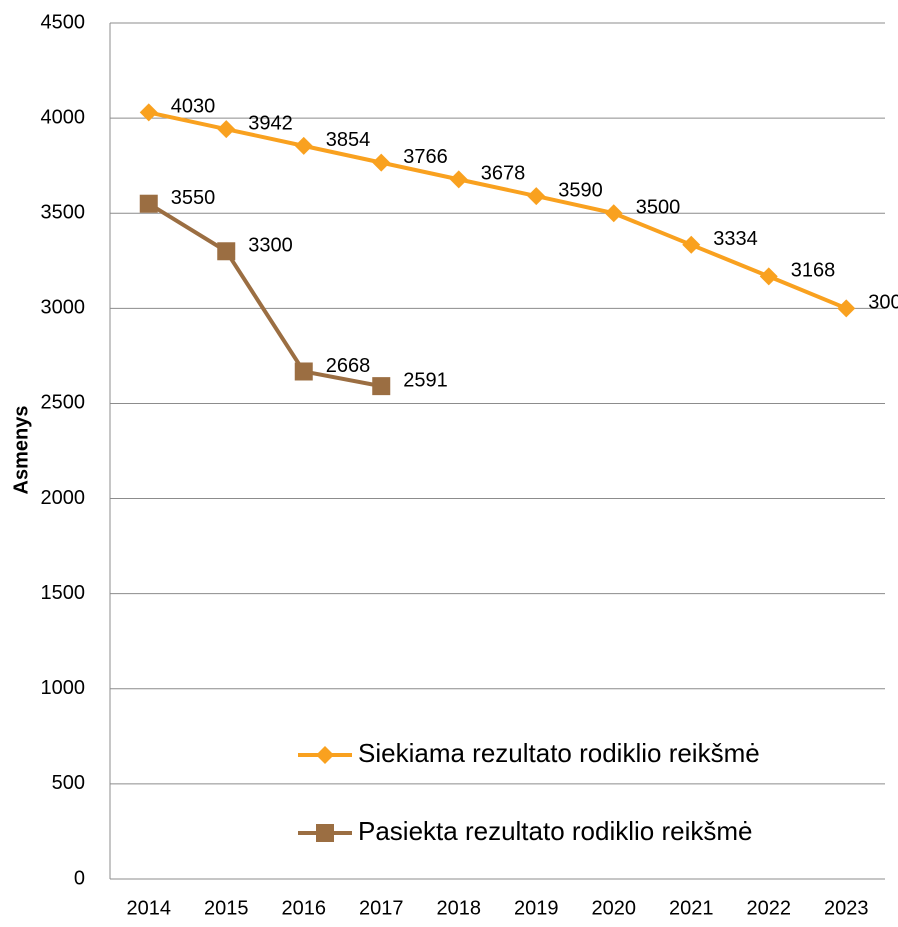 The height and width of the screenshot is (927, 898). I want to click on y-tick-label: 500, so click(68, 783).